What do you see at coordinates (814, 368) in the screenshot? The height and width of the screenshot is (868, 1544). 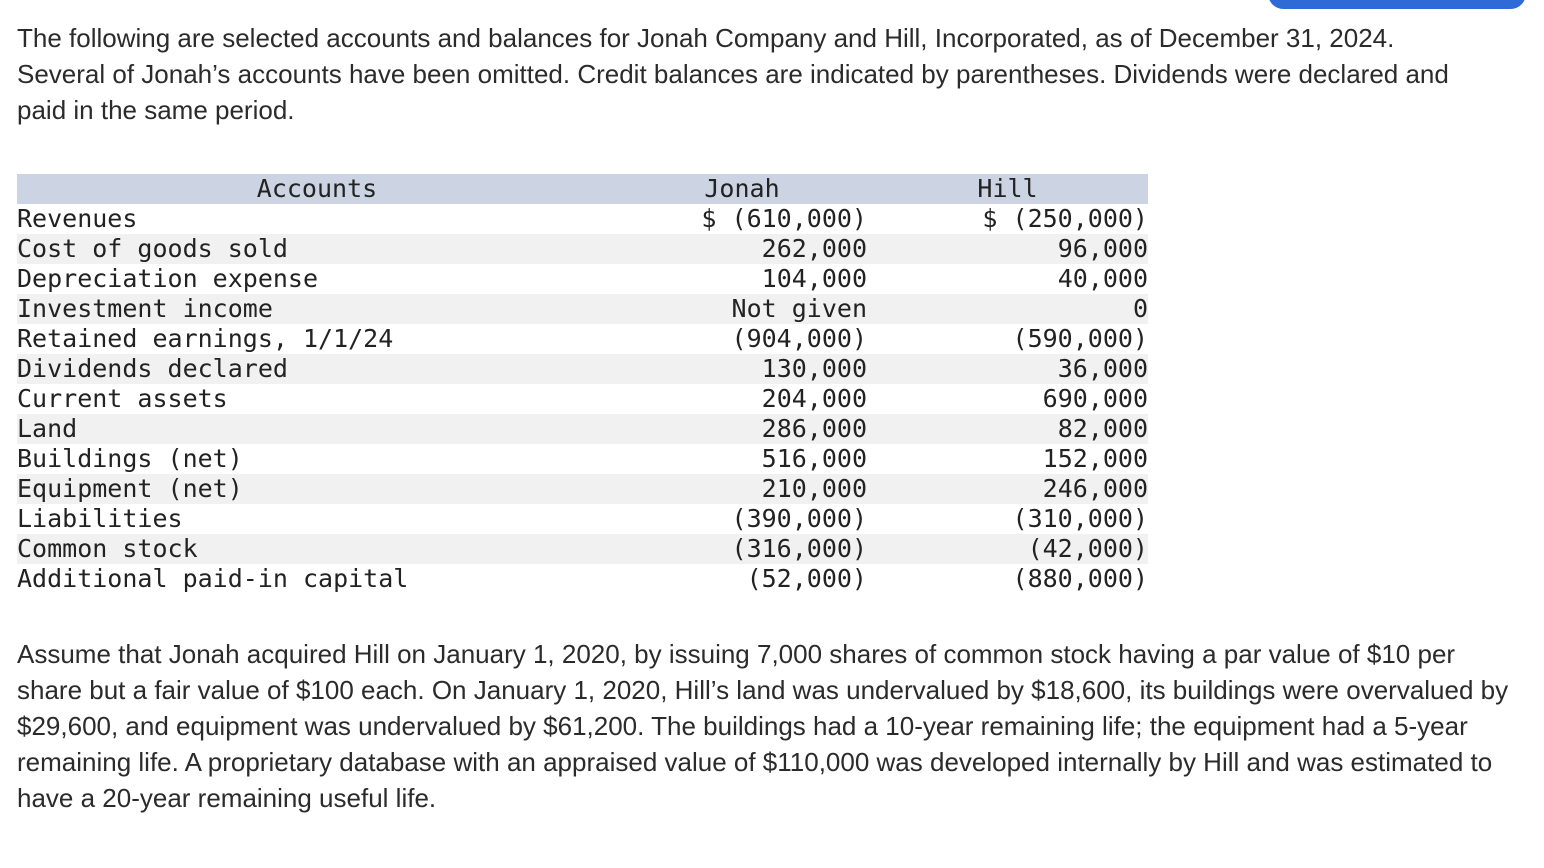 I see `jonah-cell: 130,000` at bounding box center [814, 368].